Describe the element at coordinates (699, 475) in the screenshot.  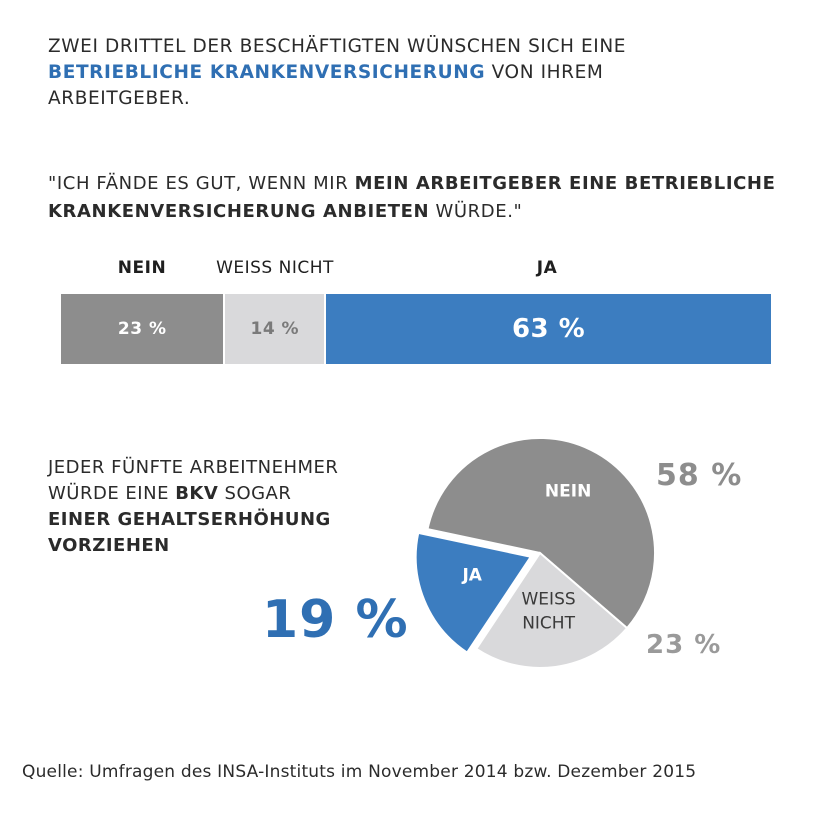
I see `pie-value-nein: 58 %` at that location.